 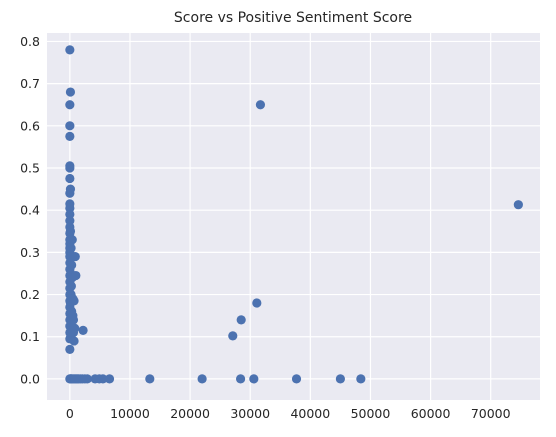 I want to click on y-tick-label: 0.3, so click(x=30, y=252).